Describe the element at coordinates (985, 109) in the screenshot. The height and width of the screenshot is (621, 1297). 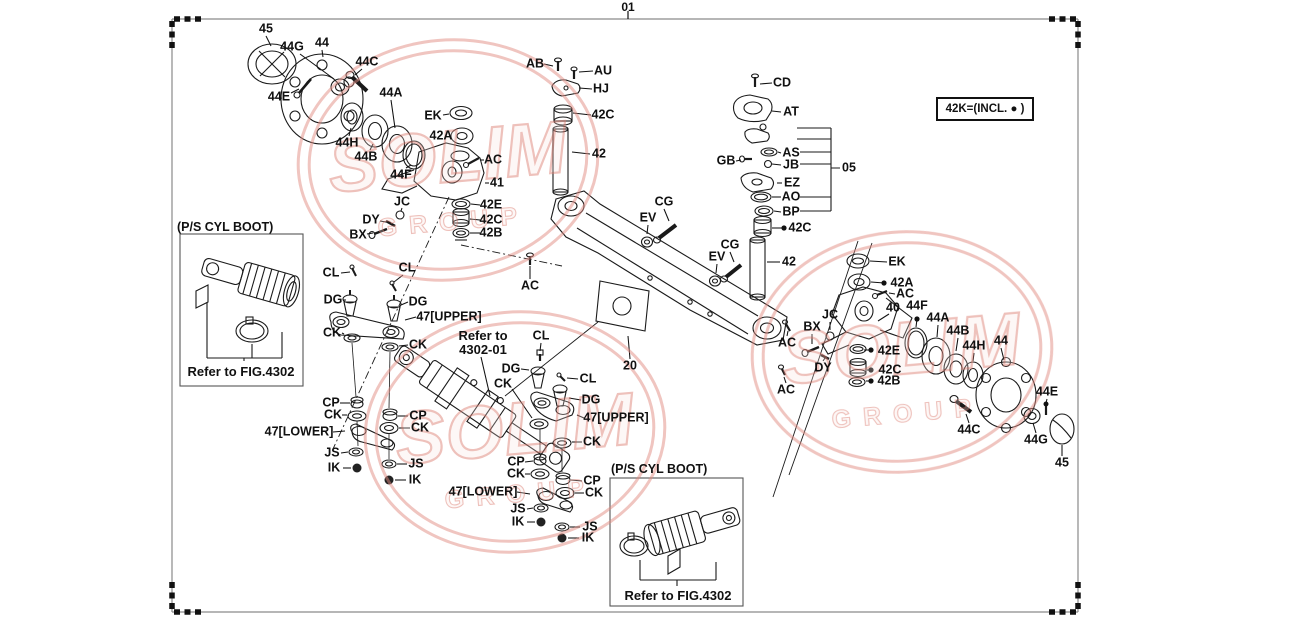
I see `note-42k-kit: 42K=(INCL. ● )` at that location.